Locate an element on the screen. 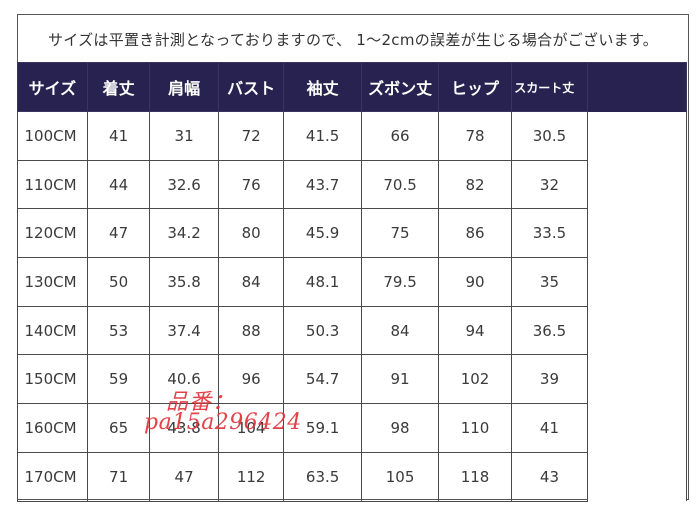  table-row: 160CM 65 43.8 104 59.1 98 110 41 is located at coordinates (351, 428).